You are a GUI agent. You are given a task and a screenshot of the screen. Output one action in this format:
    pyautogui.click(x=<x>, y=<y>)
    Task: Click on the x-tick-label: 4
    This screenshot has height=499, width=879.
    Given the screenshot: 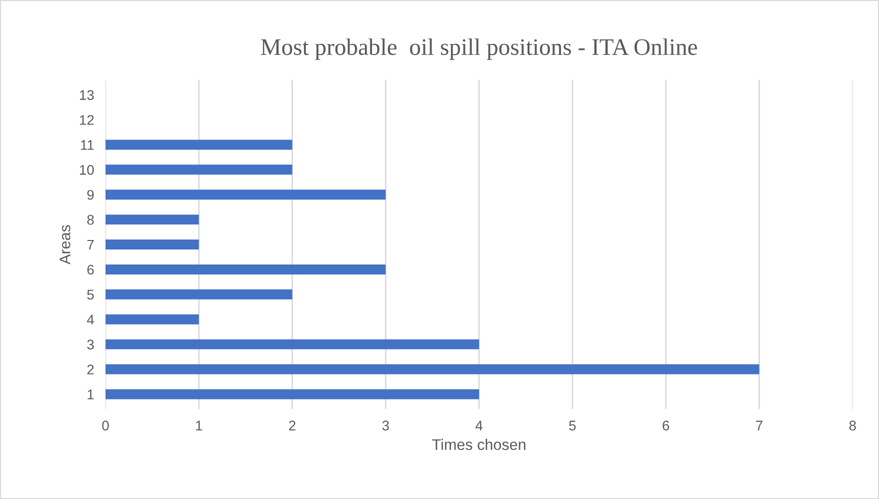 What is the action you would take?
    pyautogui.click(x=479, y=425)
    